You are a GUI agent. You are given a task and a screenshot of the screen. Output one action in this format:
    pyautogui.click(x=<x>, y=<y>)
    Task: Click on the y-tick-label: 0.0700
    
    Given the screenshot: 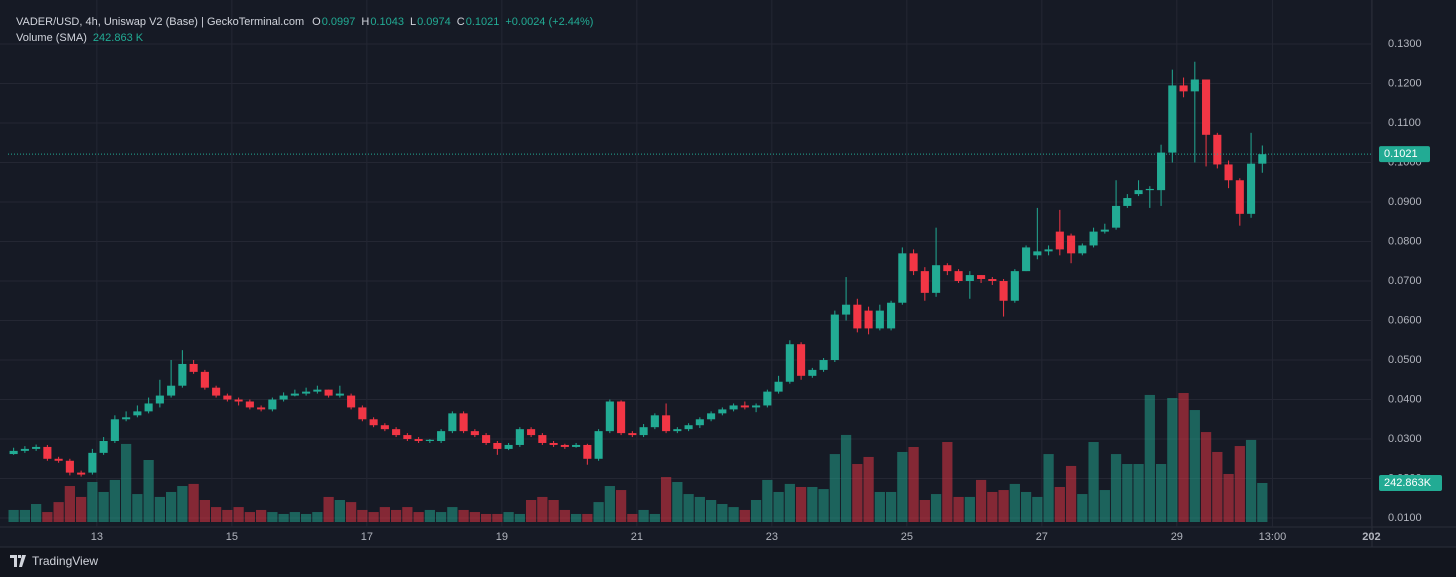 What is the action you would take?
    pyautogui.click(x=1405, y=281)
    